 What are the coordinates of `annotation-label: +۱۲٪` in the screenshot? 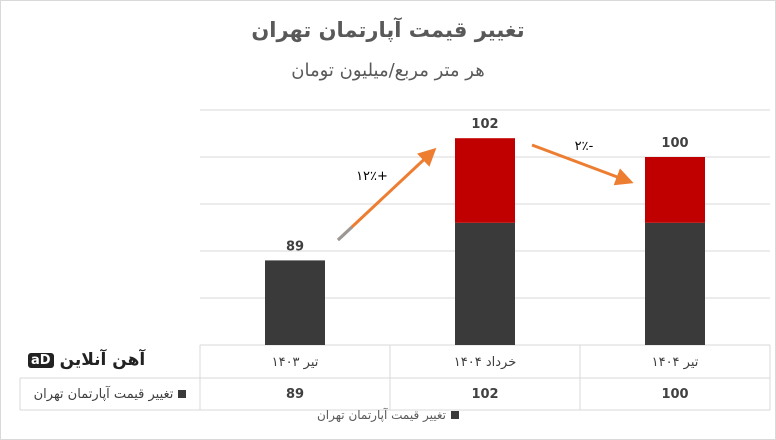 It's located at (372, 176).